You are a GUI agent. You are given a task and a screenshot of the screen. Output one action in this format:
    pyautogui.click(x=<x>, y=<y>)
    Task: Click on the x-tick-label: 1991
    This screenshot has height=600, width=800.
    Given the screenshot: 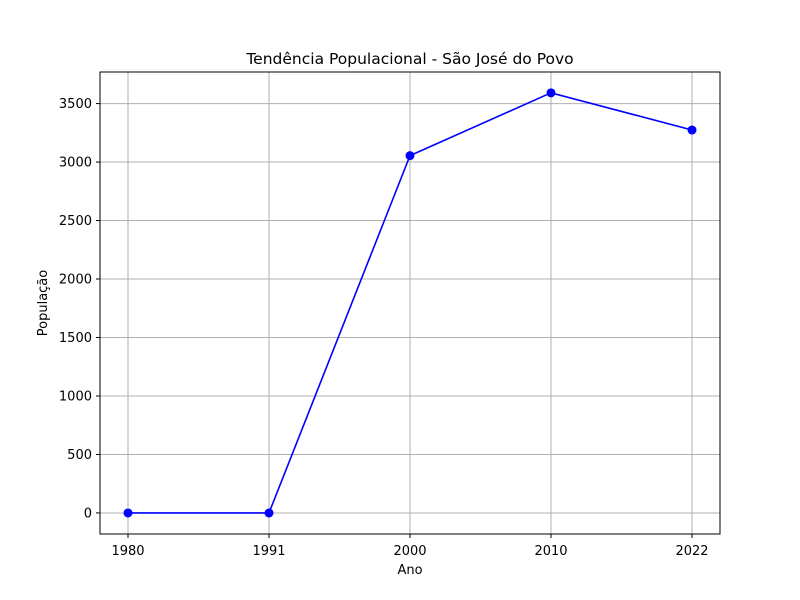 What is the action you would take?
    pyautogui.click(x=268, y=551)
    